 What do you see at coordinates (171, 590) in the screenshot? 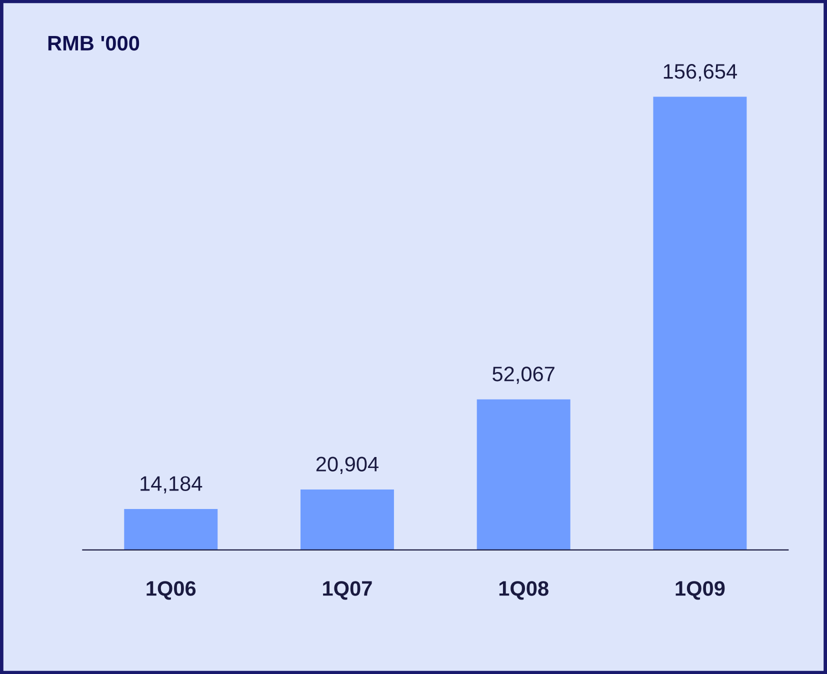
I see `x-tick-label: 1Q06` at bounding box center [171, 590].